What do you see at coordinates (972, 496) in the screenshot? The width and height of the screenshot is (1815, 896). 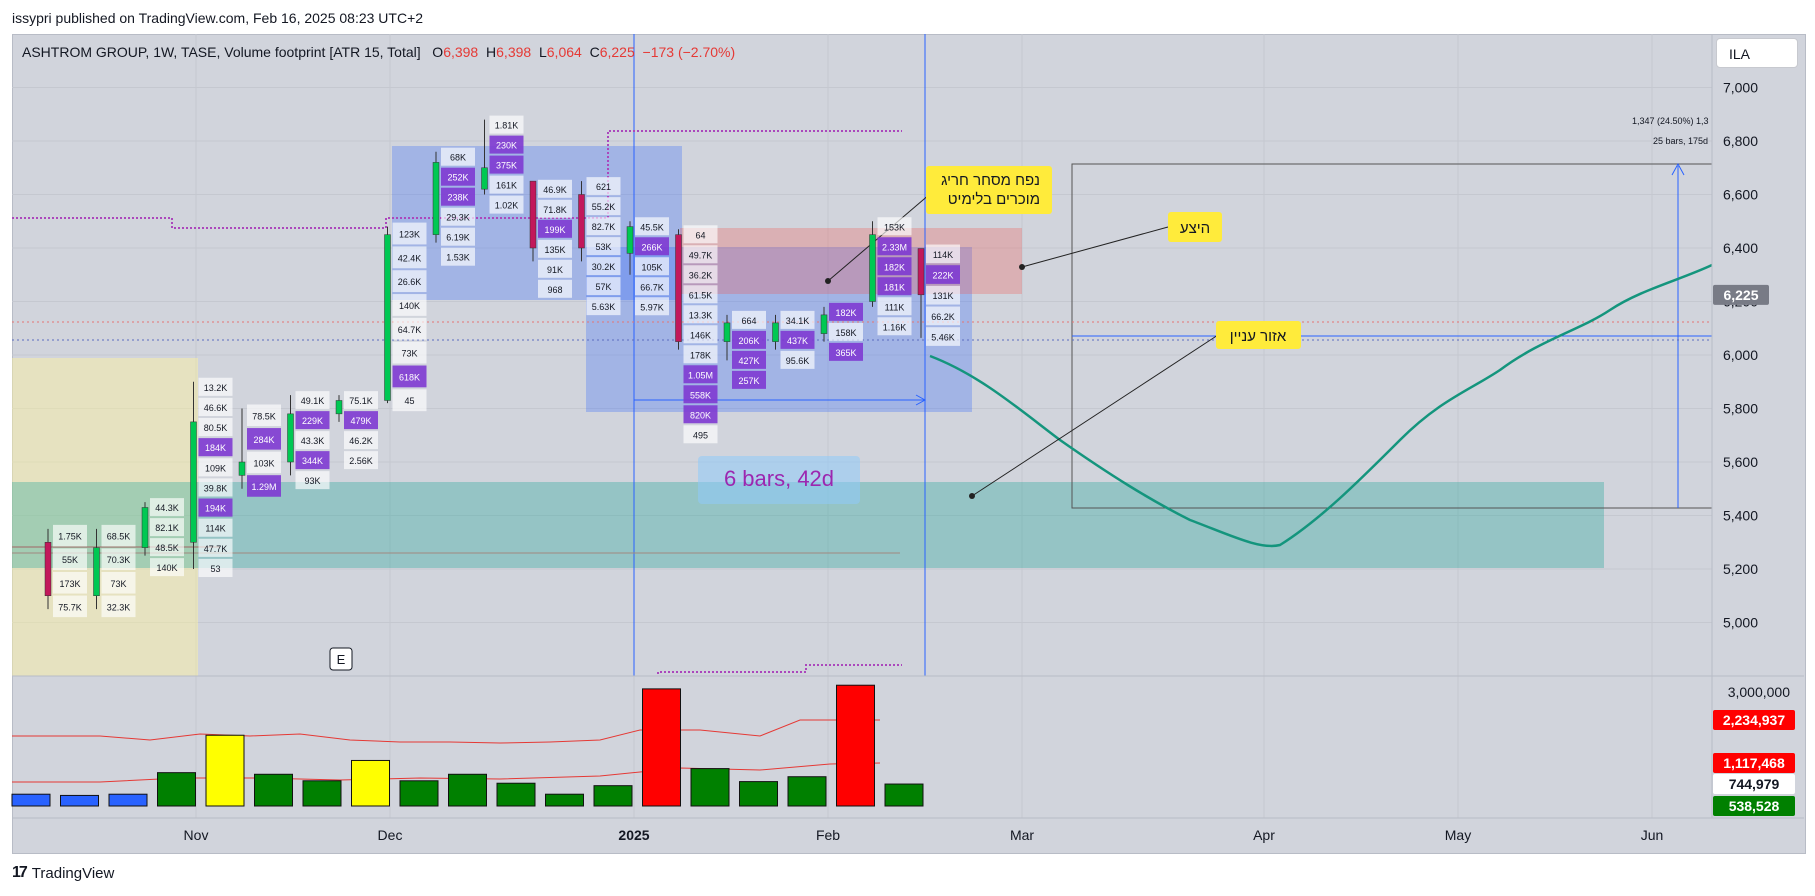 I see `callout-dot-interest` at bounding box center [972, 496].